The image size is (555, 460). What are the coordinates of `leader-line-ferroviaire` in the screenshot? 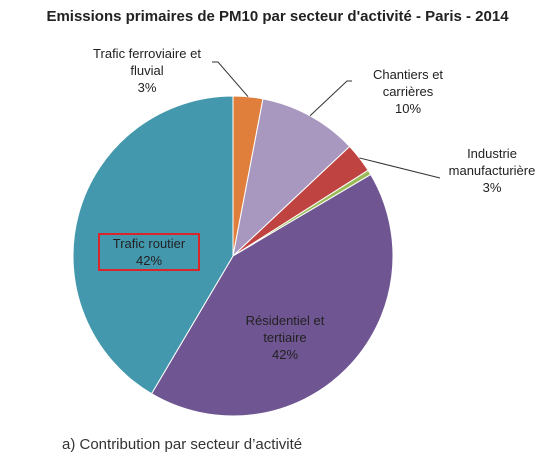 It's located at (230, 79).